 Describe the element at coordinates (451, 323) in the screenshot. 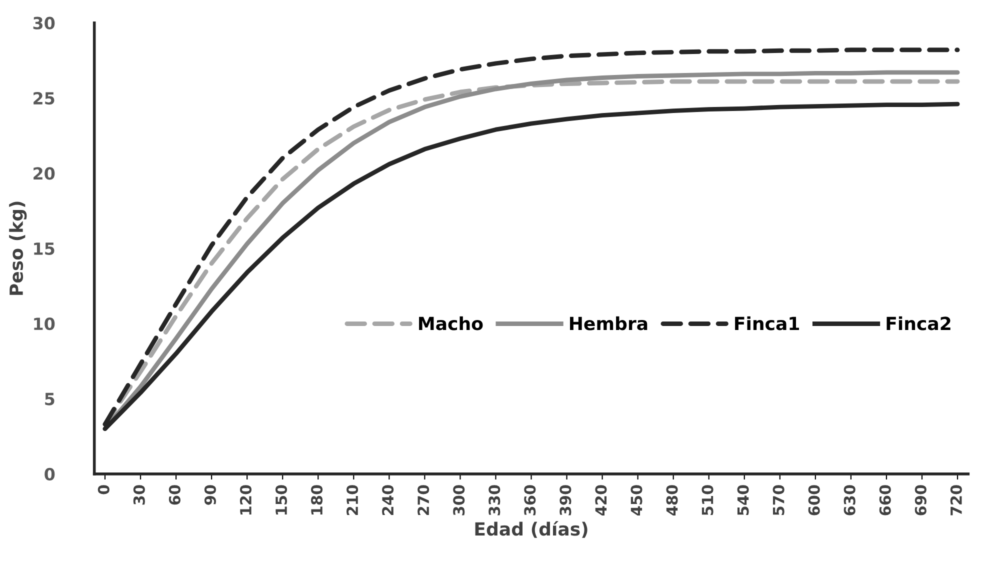

I see `legend-label: Macho` at that location.